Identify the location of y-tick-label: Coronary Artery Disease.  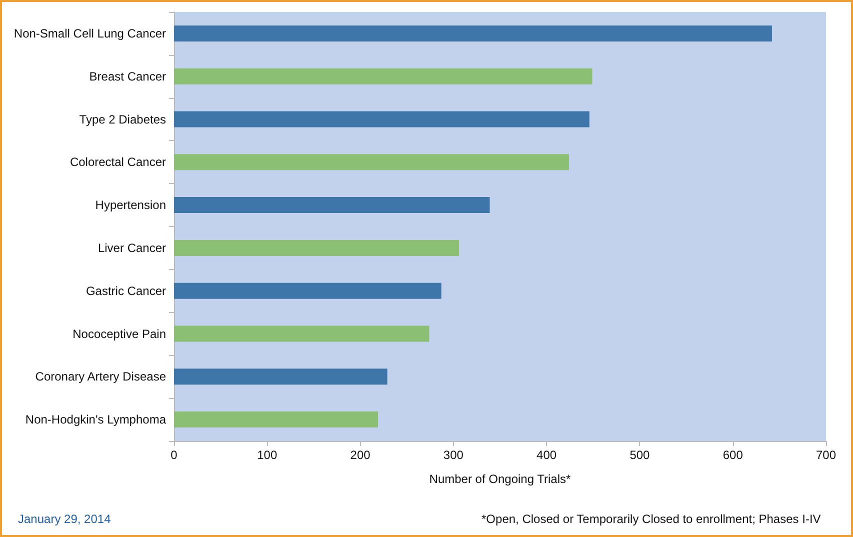
(100, 377).